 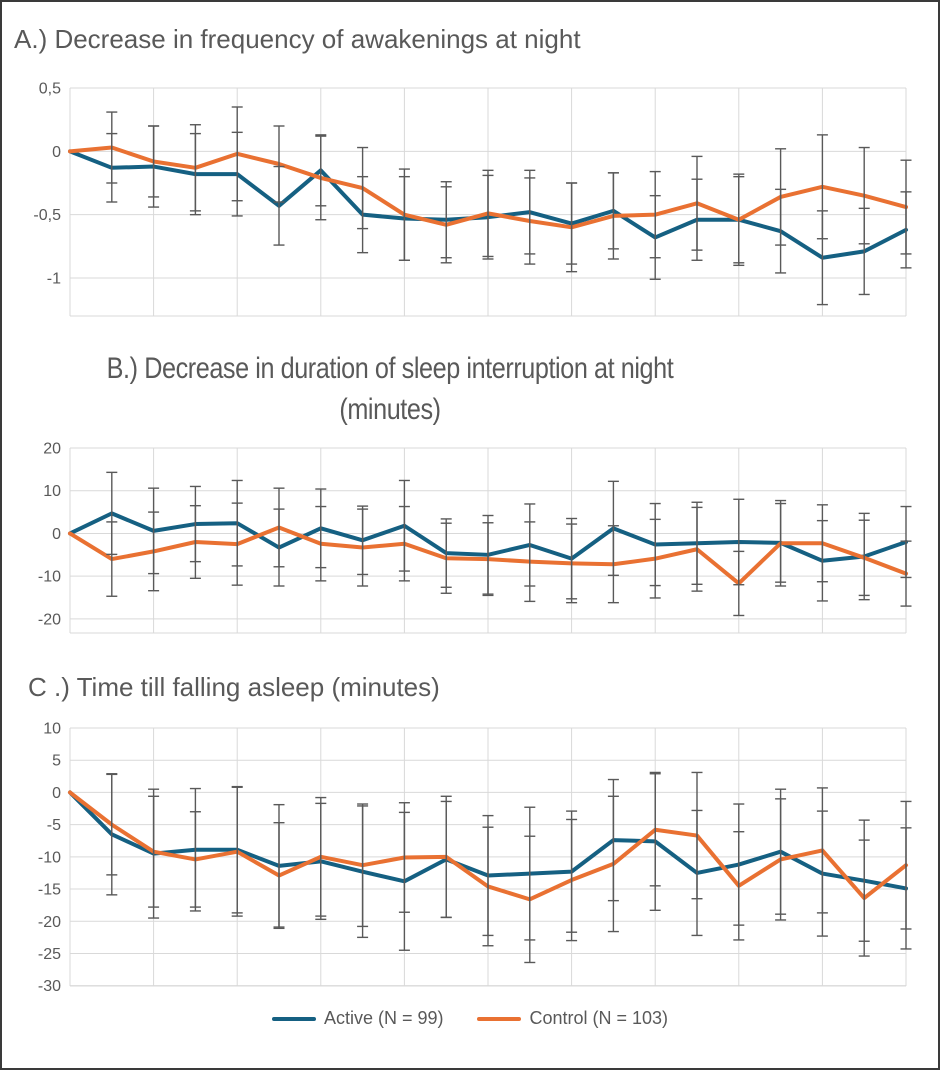 I want to click on y-axis-labels: 20 10 0 -10 -20, so click(x=49, y=535).